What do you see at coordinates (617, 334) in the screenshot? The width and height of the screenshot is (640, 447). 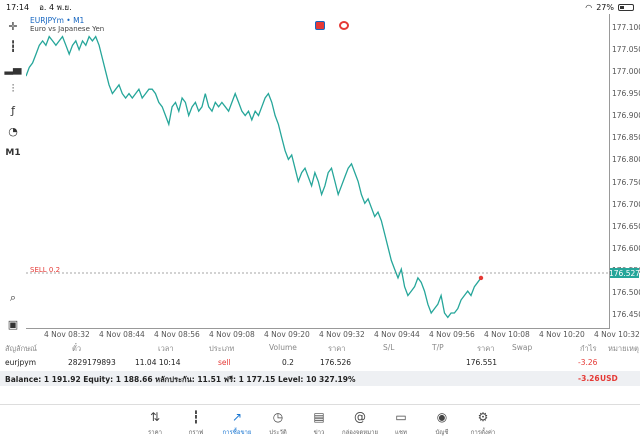 I see `x-tick-label: 4 Nov 10:32` at bounding box center [617, 334].